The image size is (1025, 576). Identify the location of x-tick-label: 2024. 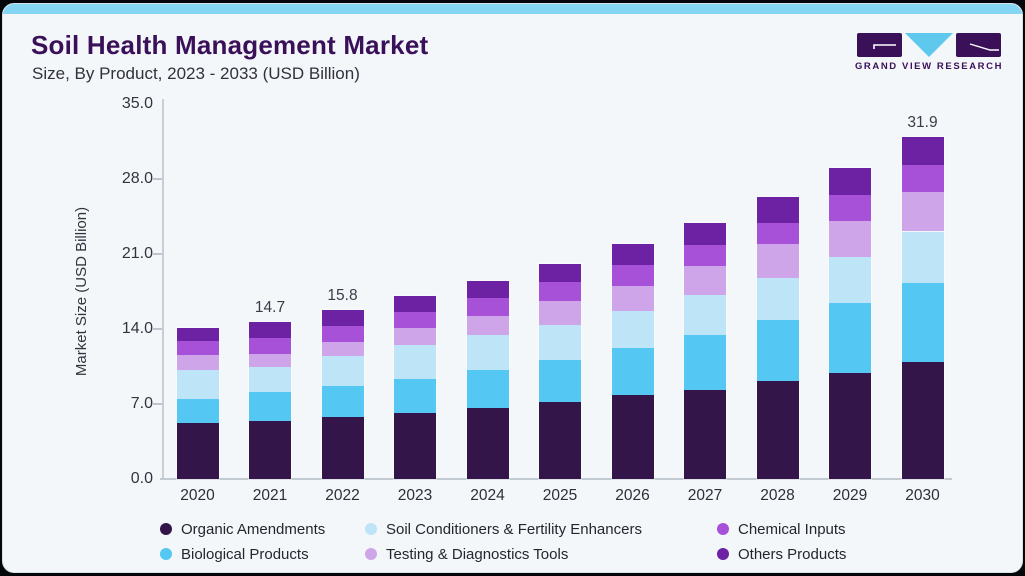
(487, 495).